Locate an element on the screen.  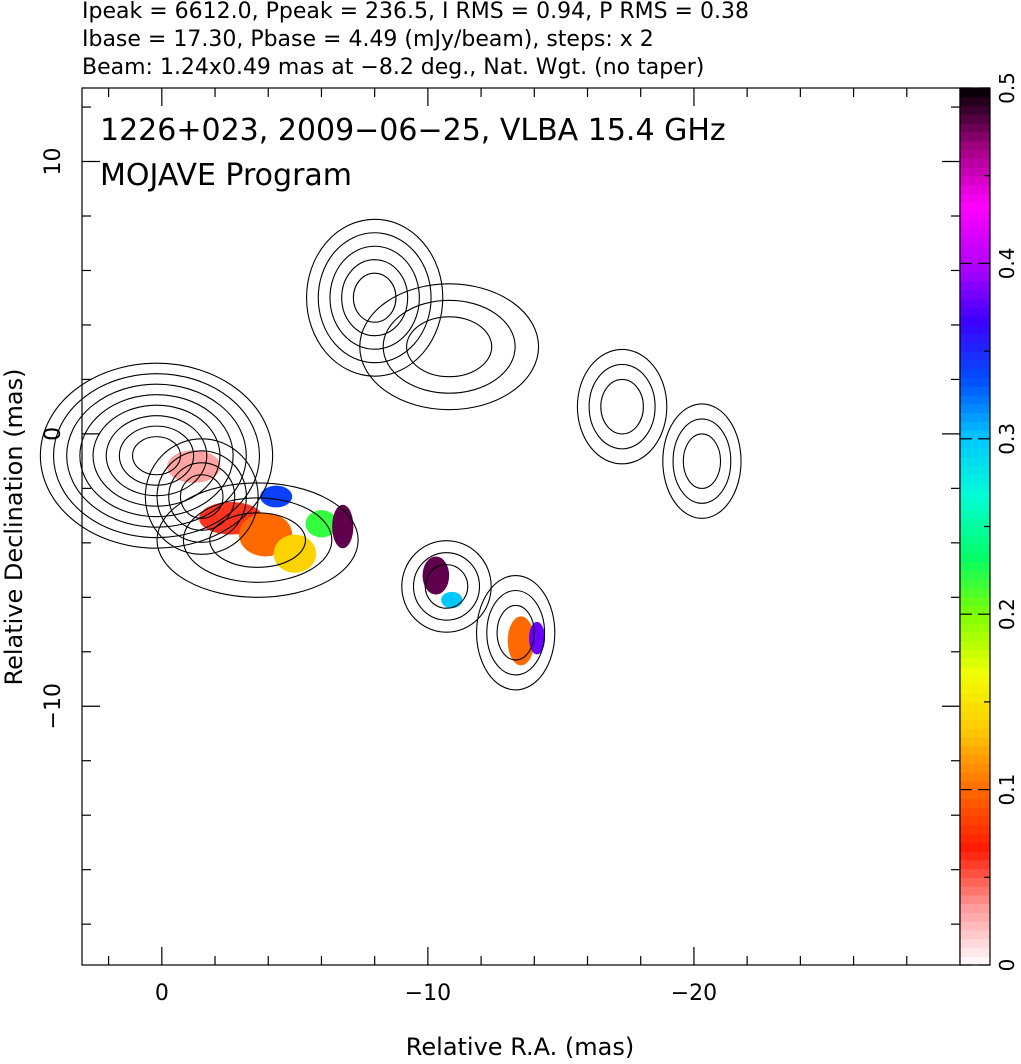
colorbar-tick-label: 0 is located at coordinates (1007, 965).